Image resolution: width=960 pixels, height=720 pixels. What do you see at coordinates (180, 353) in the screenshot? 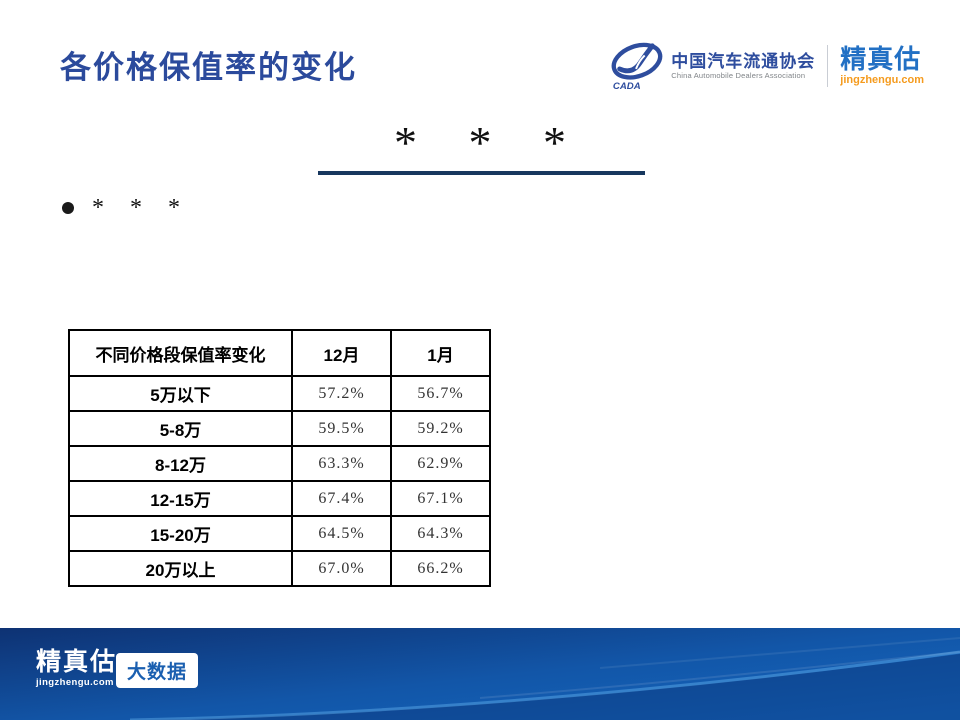
I see `table-header-category: 不同价格段保值率变化` at bounding box center [180, 353].